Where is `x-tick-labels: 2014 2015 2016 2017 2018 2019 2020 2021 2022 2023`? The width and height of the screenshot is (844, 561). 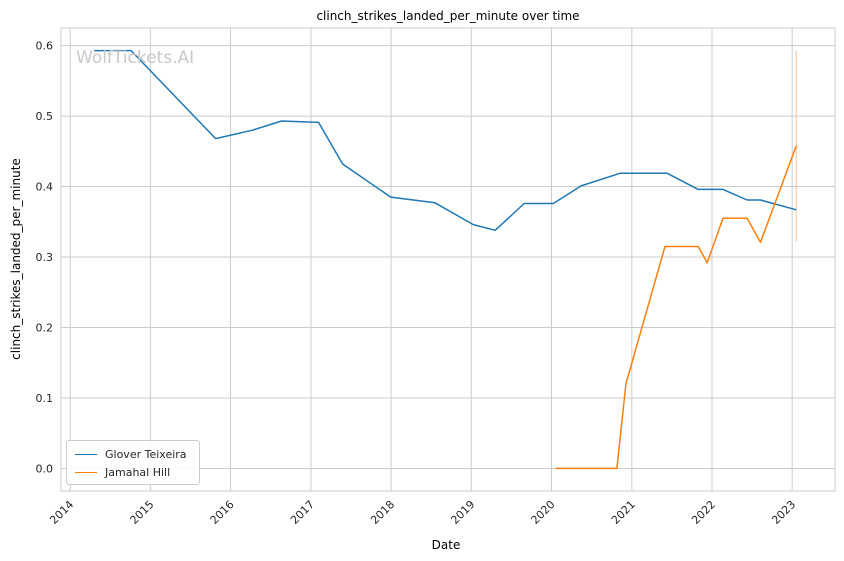
x-tick-labels: 2014 2015 2016 2017 2018 2019 2020 2021 2022 2023 is located at coordinates (422, 512).